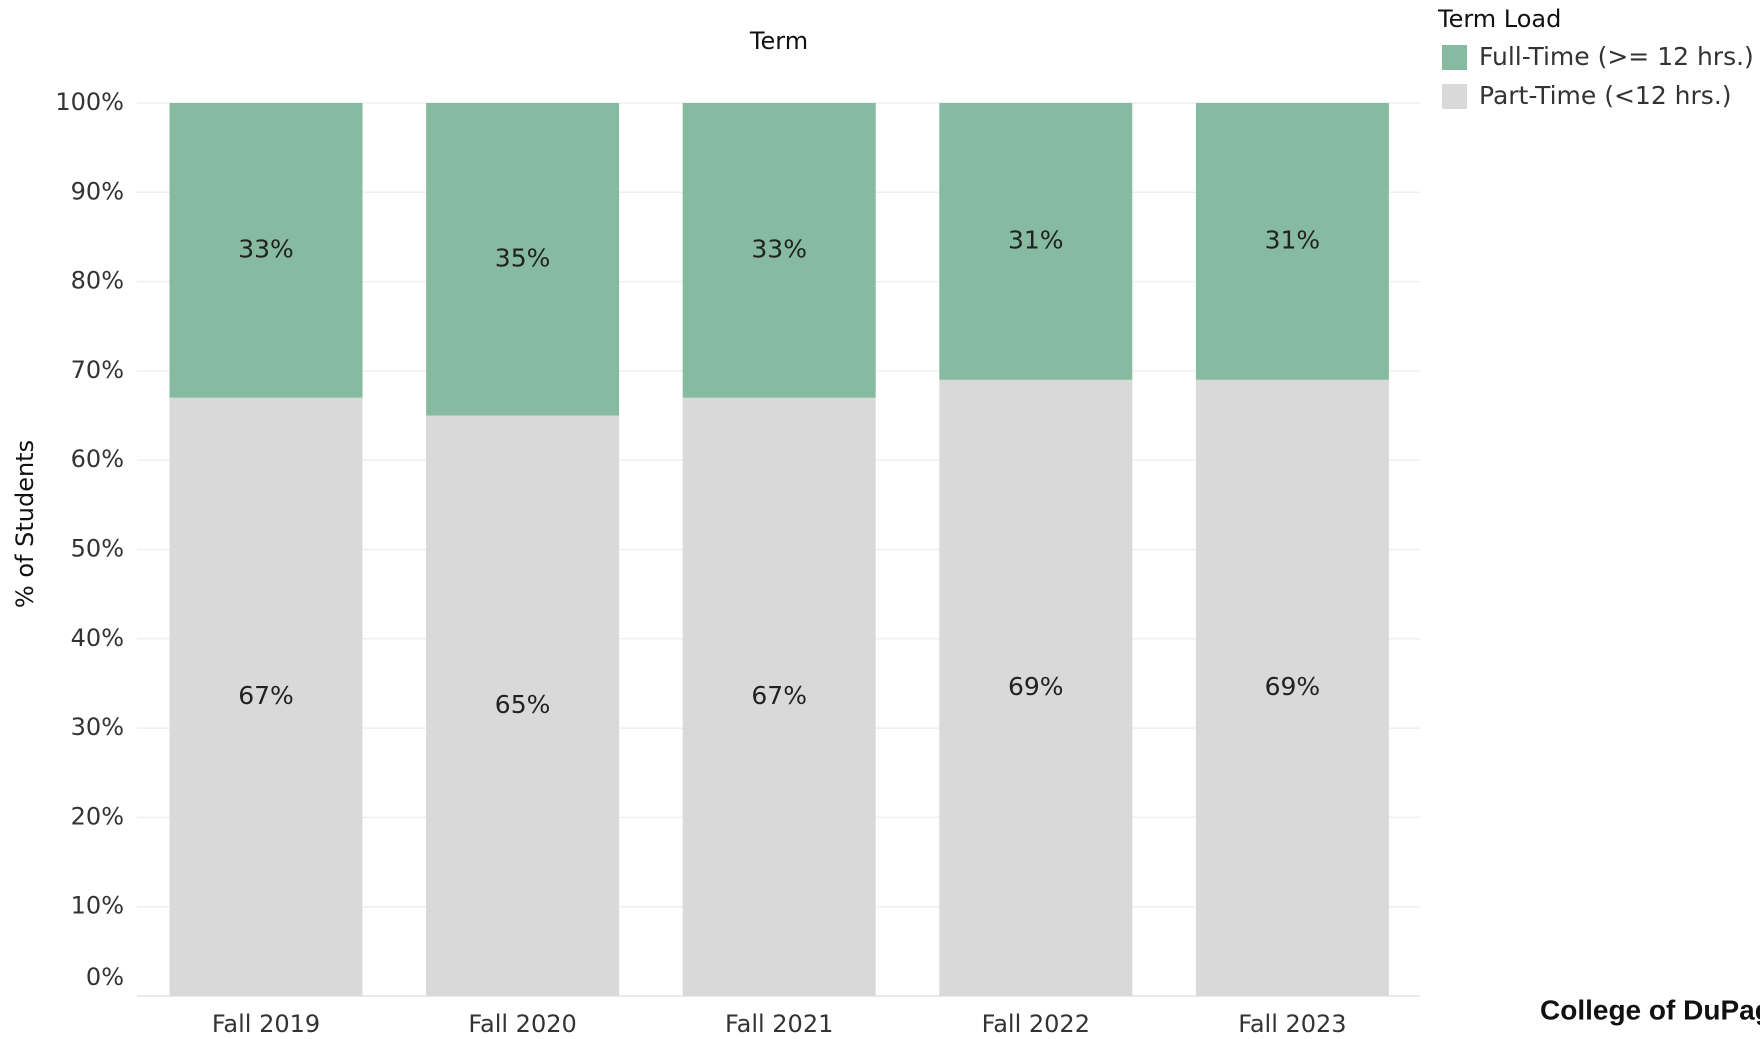 Image resolution: width=1760 pixels, height=1039 pixels. What do you see at coordinates (105, 977) in the screenshot?
I see `y-tick-label: 0%` at bounding box center [105, 977].